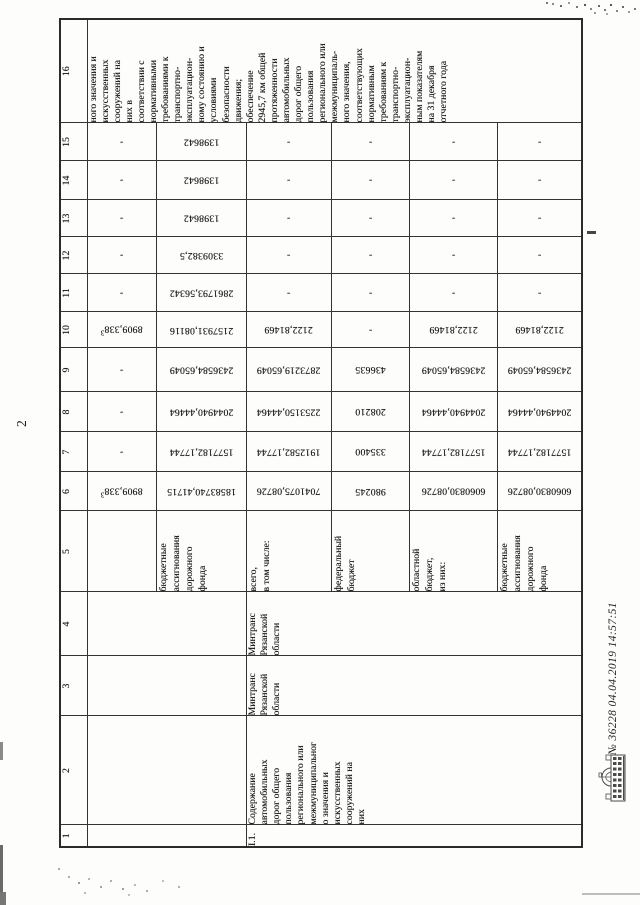 This screenshot has height=905, width=640. What do you see at coordinates (288, 412) in the screenshot?
I see `value-cell: 2253150,44464` at bounding box center [288, 412].